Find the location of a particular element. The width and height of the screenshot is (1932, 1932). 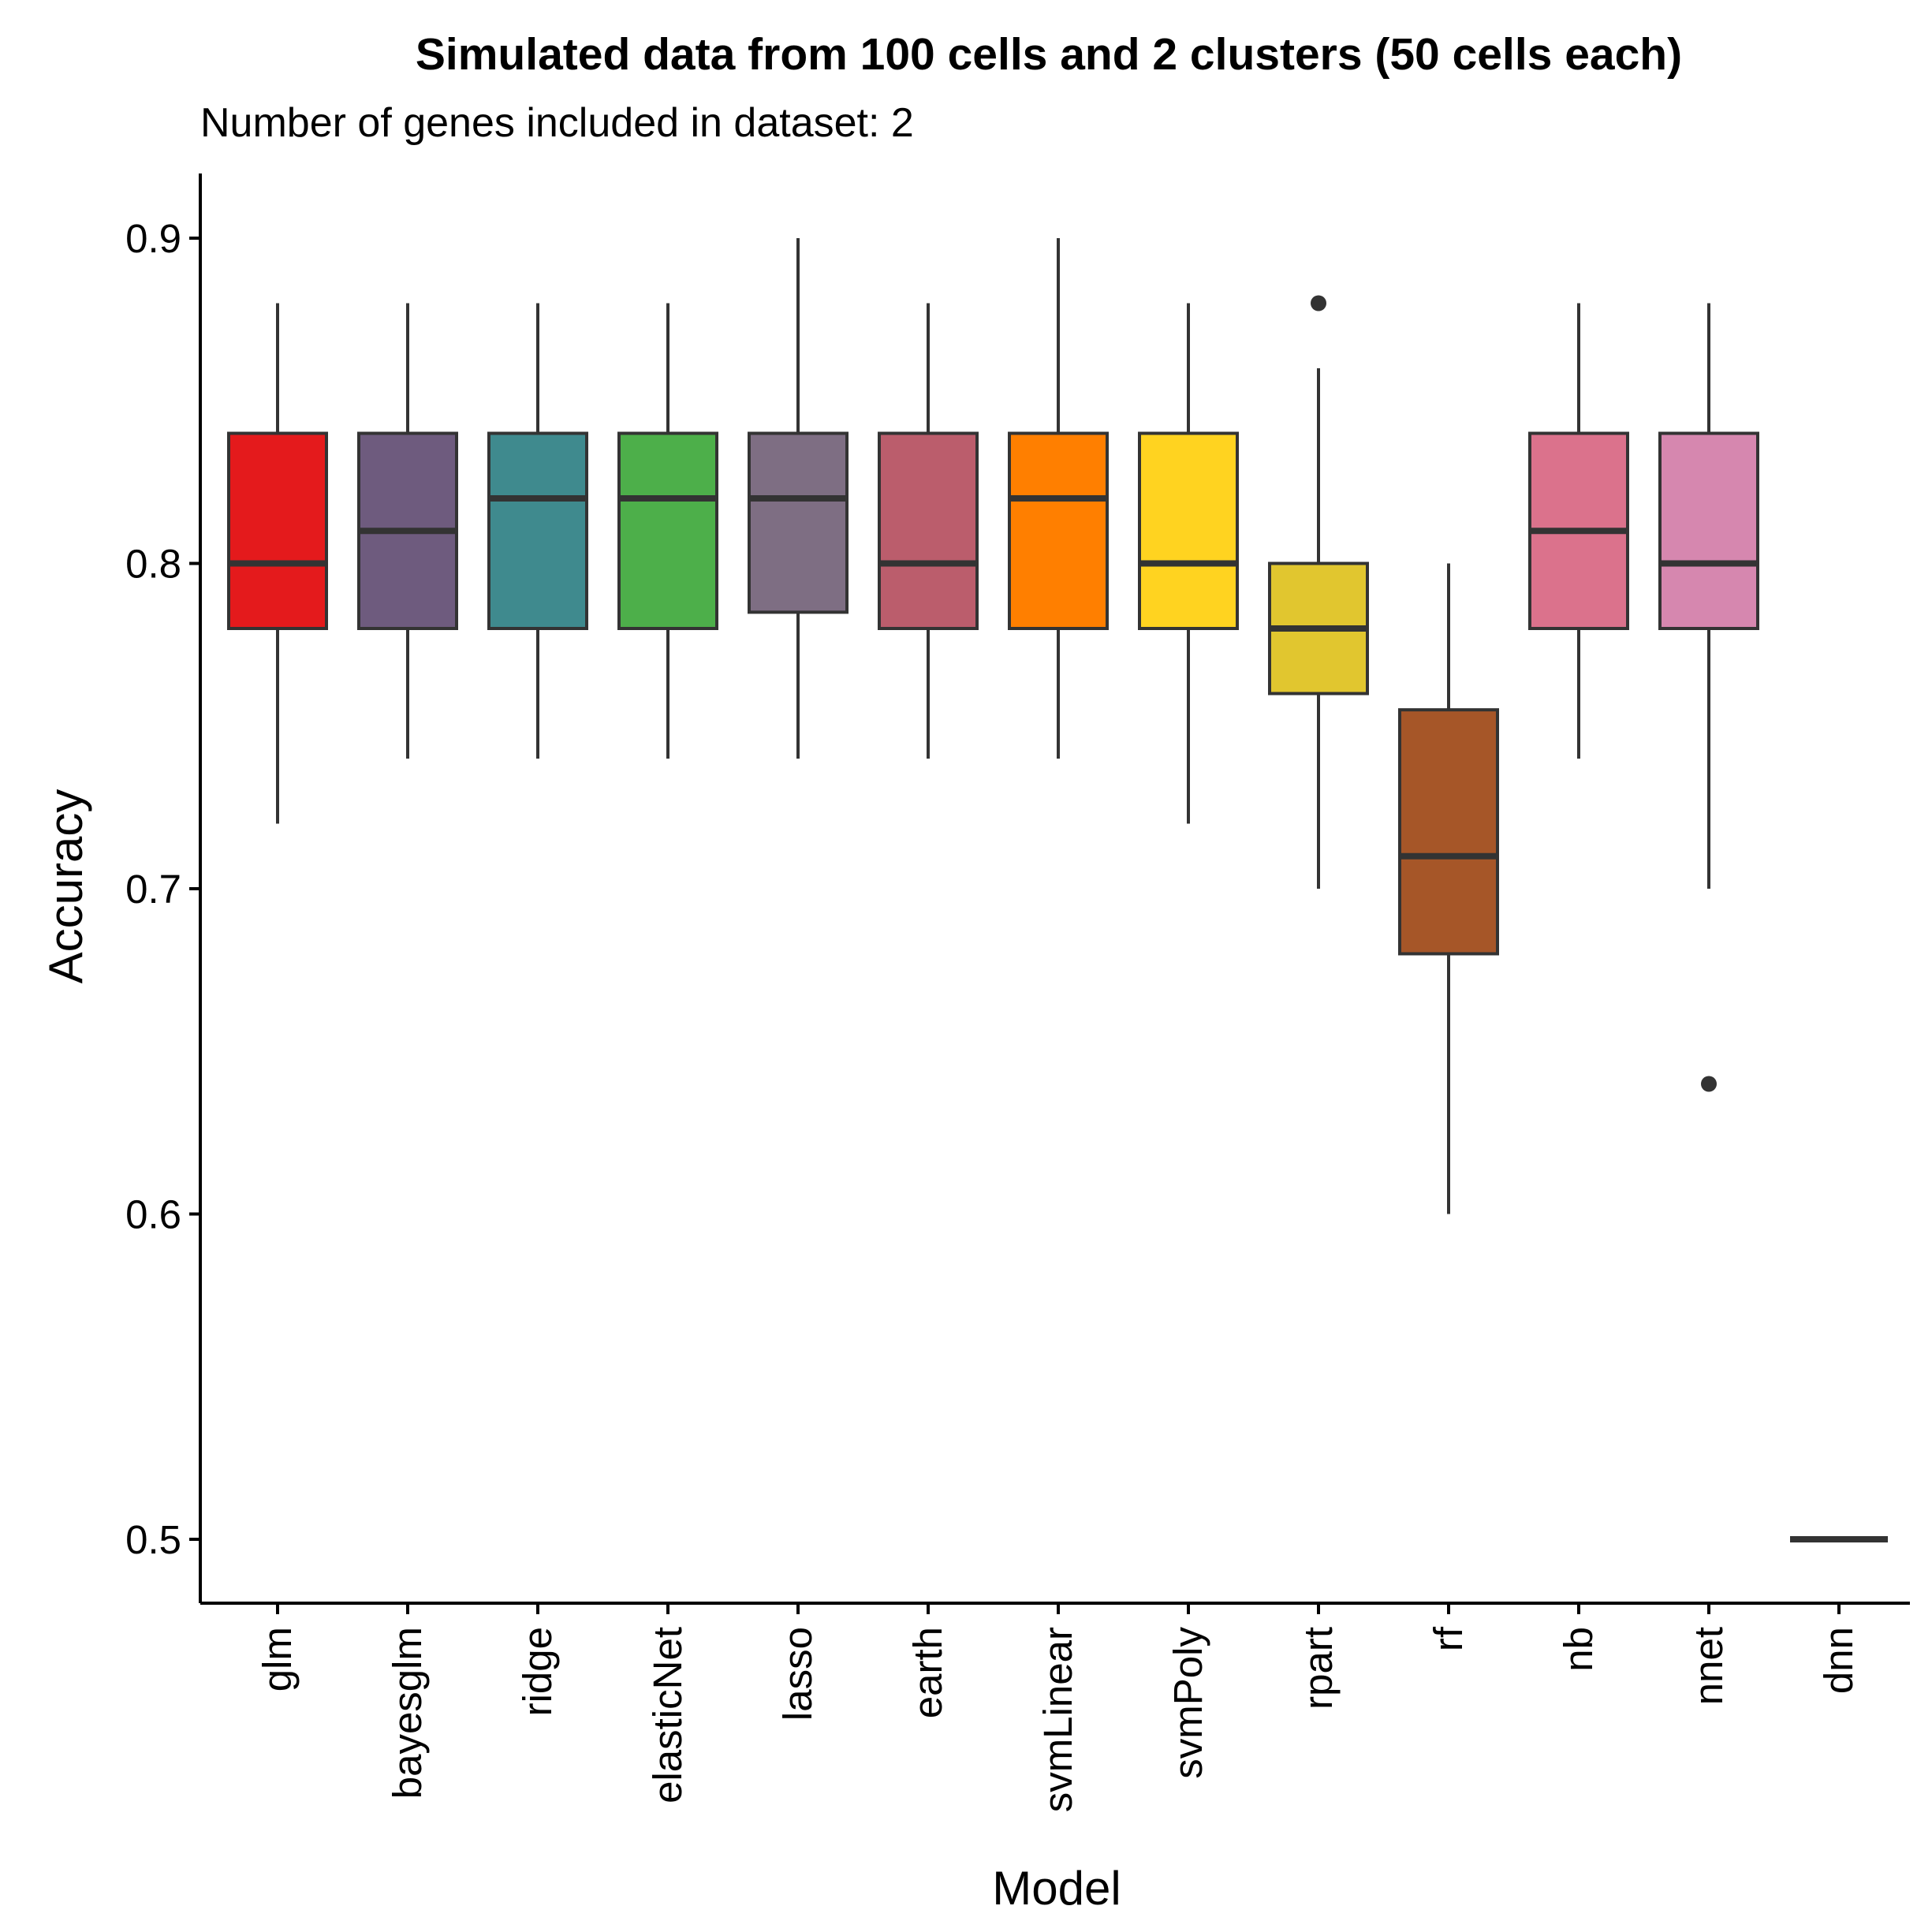

box-group-earth is located at coordinates (929, 531).